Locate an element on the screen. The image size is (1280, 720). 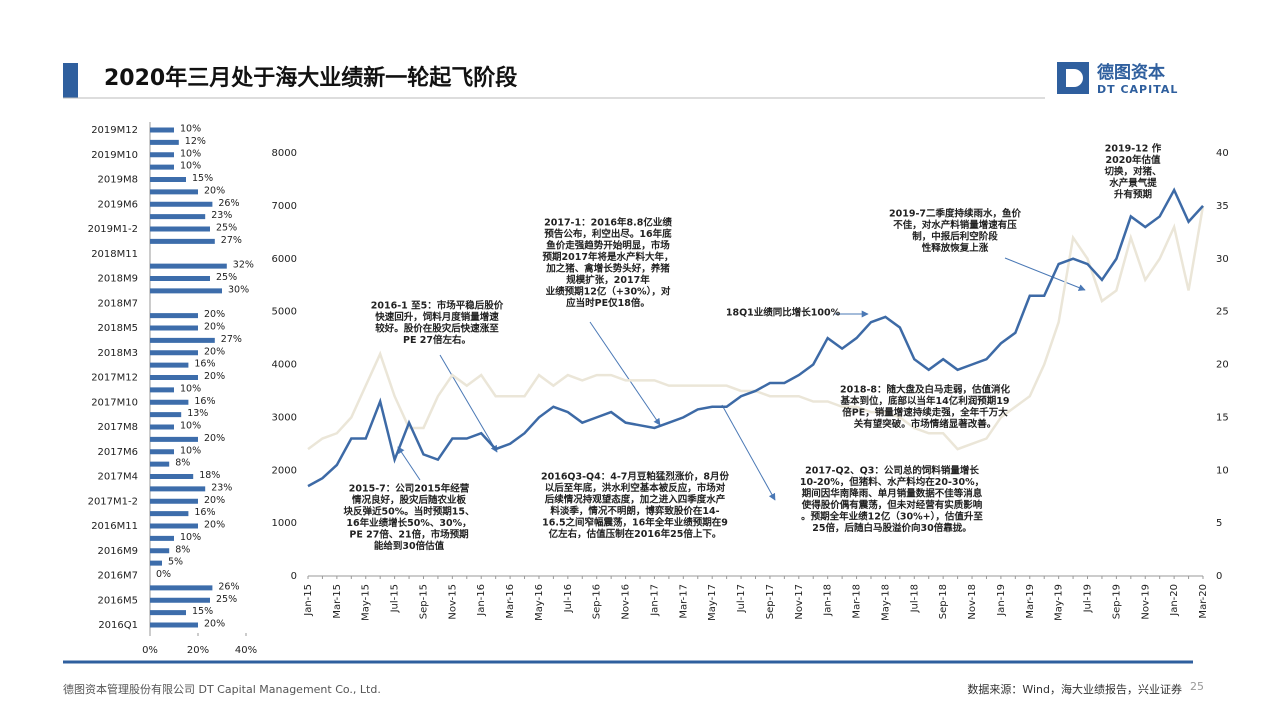
x-tick-label: Jan-16 is located at coordinates (481, 600).